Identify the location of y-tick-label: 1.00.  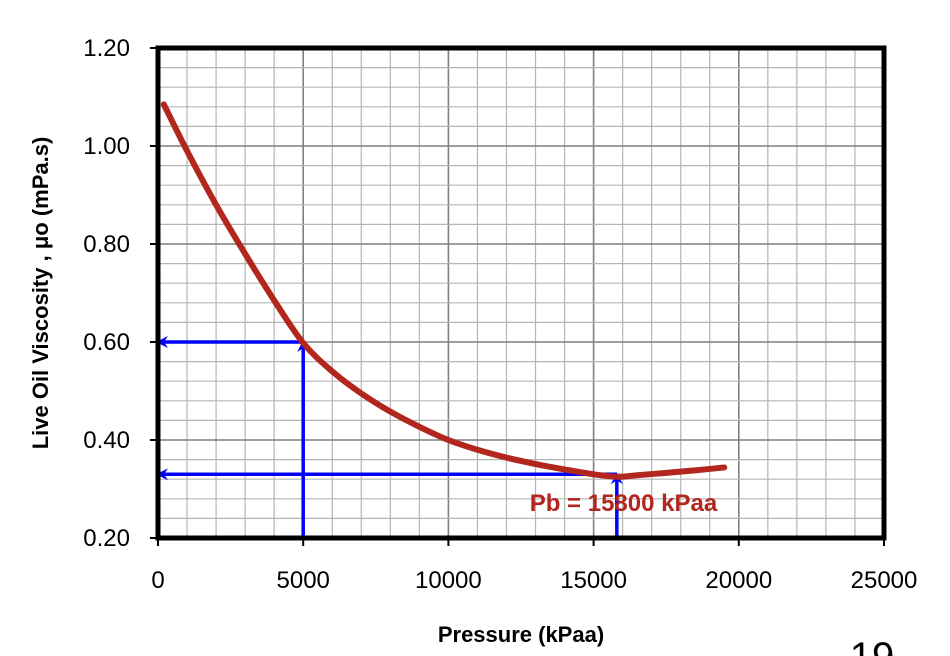
(106, 146).